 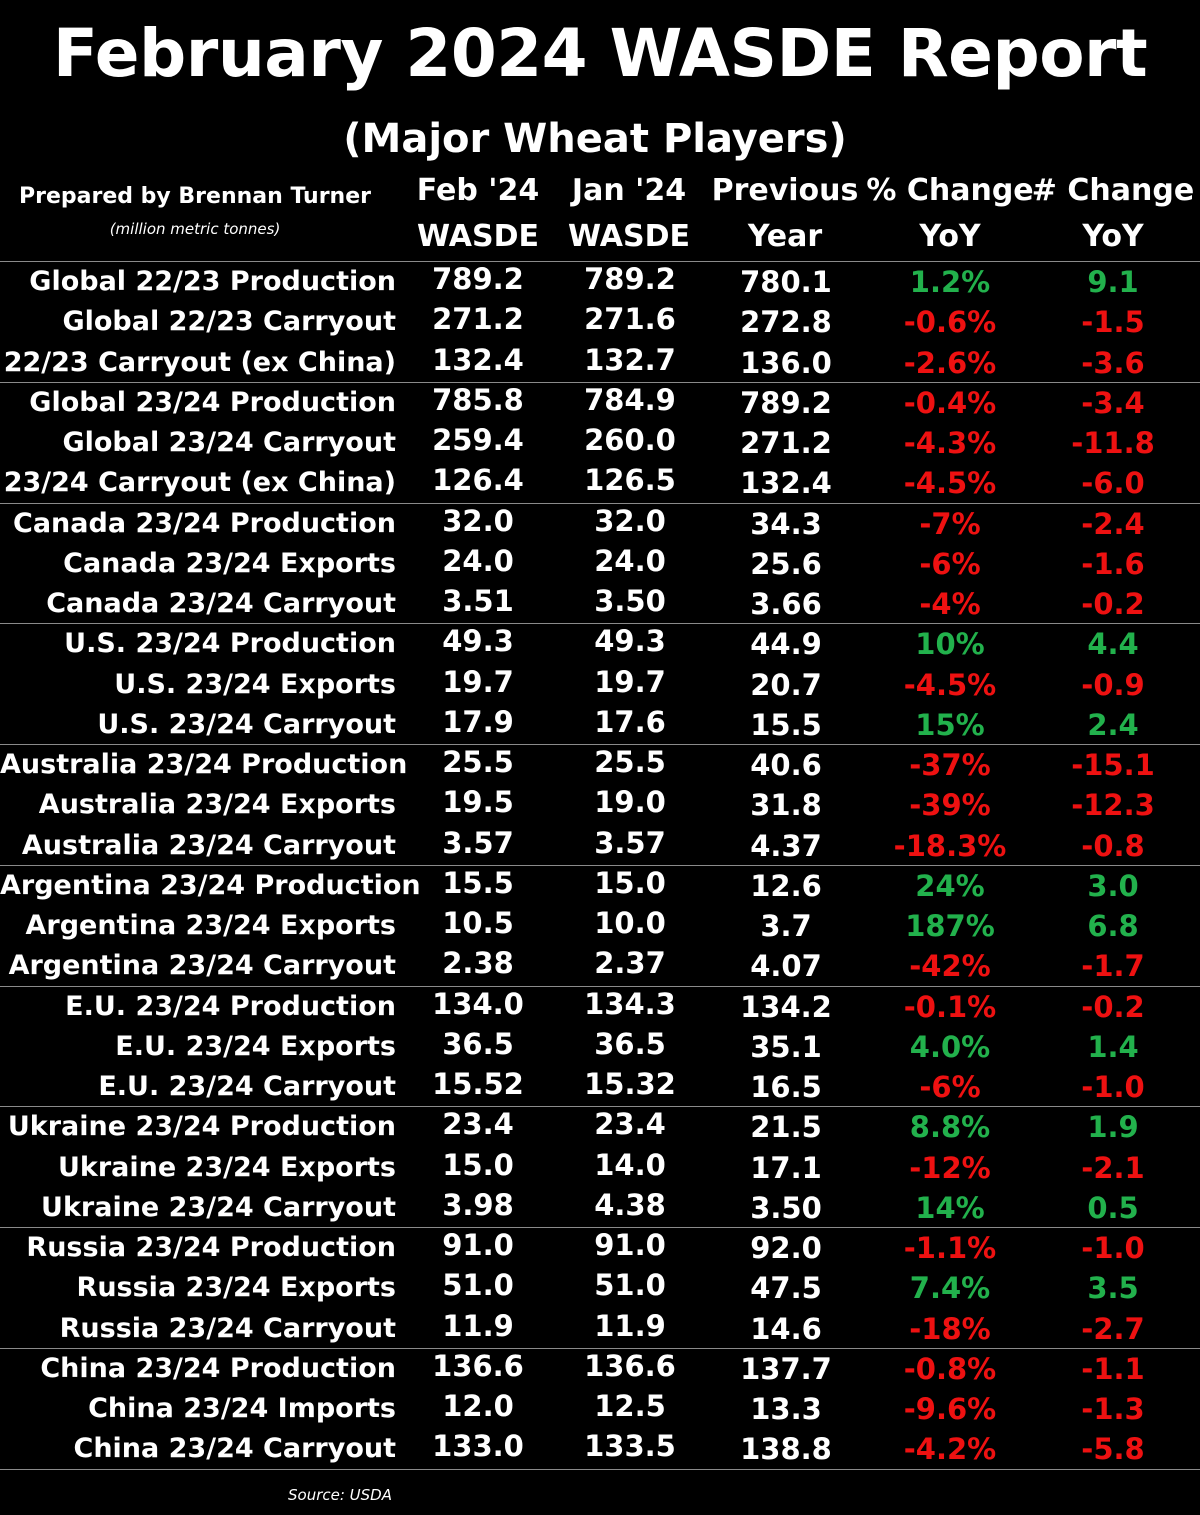 I want to click on cell-num-change: -0.2, so click(x=1113, y=1006).